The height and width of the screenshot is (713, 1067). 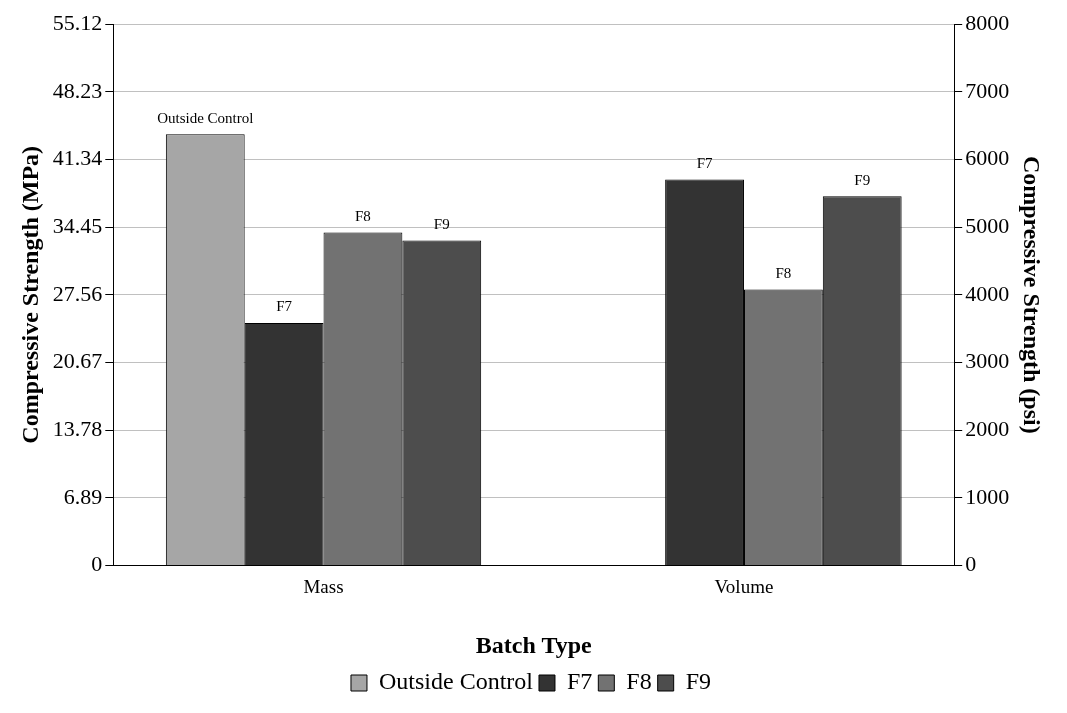 I want to click on x-tick-label: Mass, so click(x=323, y=586).